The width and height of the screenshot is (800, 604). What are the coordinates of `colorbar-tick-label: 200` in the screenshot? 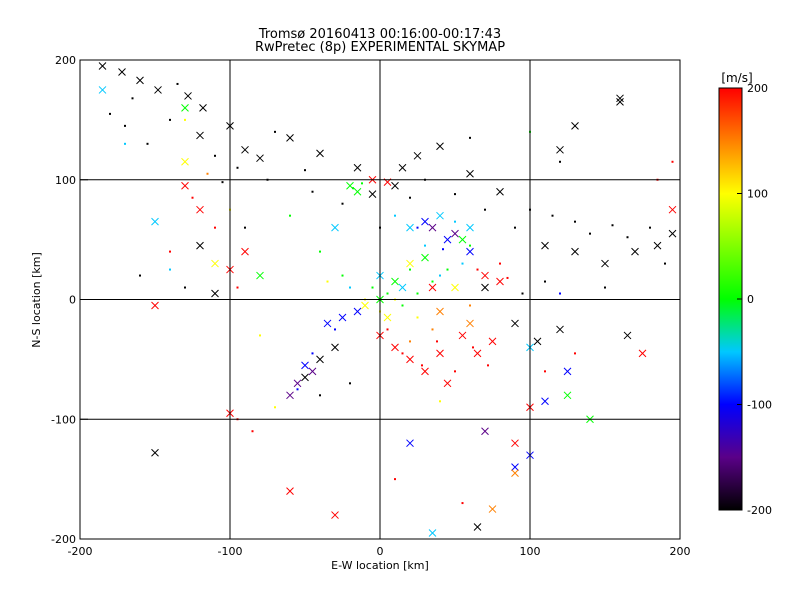 It's located at (757, 88).